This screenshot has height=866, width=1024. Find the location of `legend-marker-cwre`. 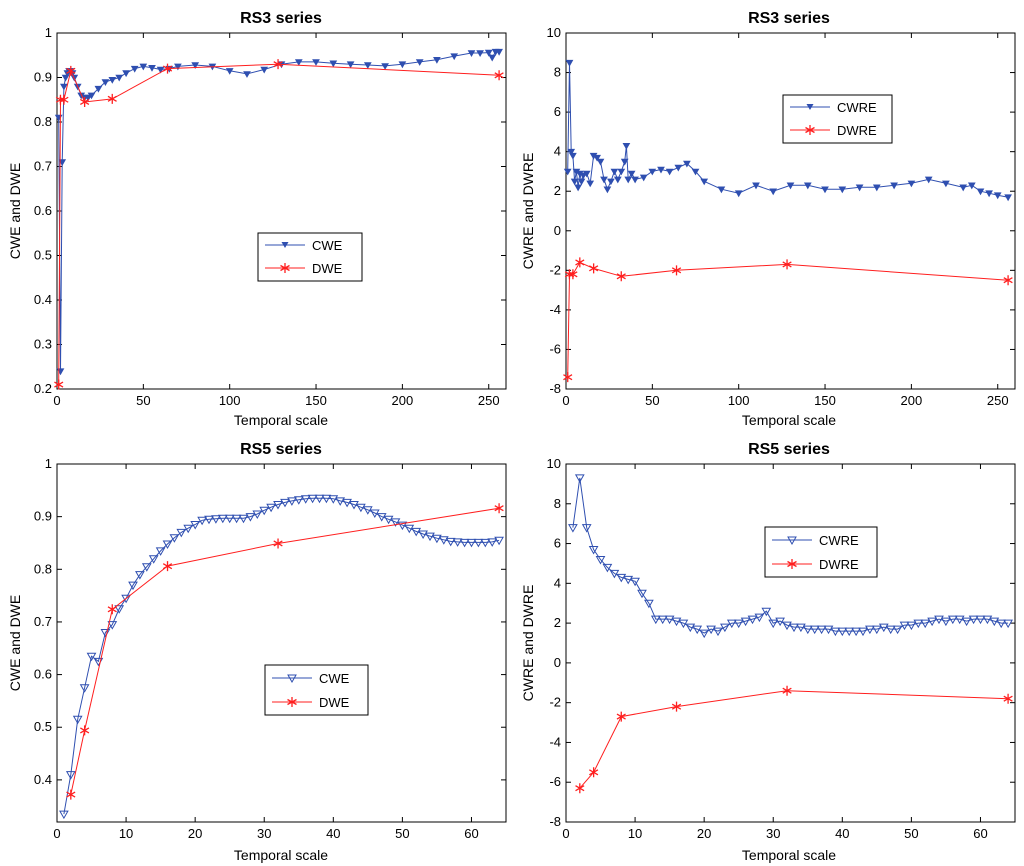

legend-marker-cwre is located at coordinates (792, 541).